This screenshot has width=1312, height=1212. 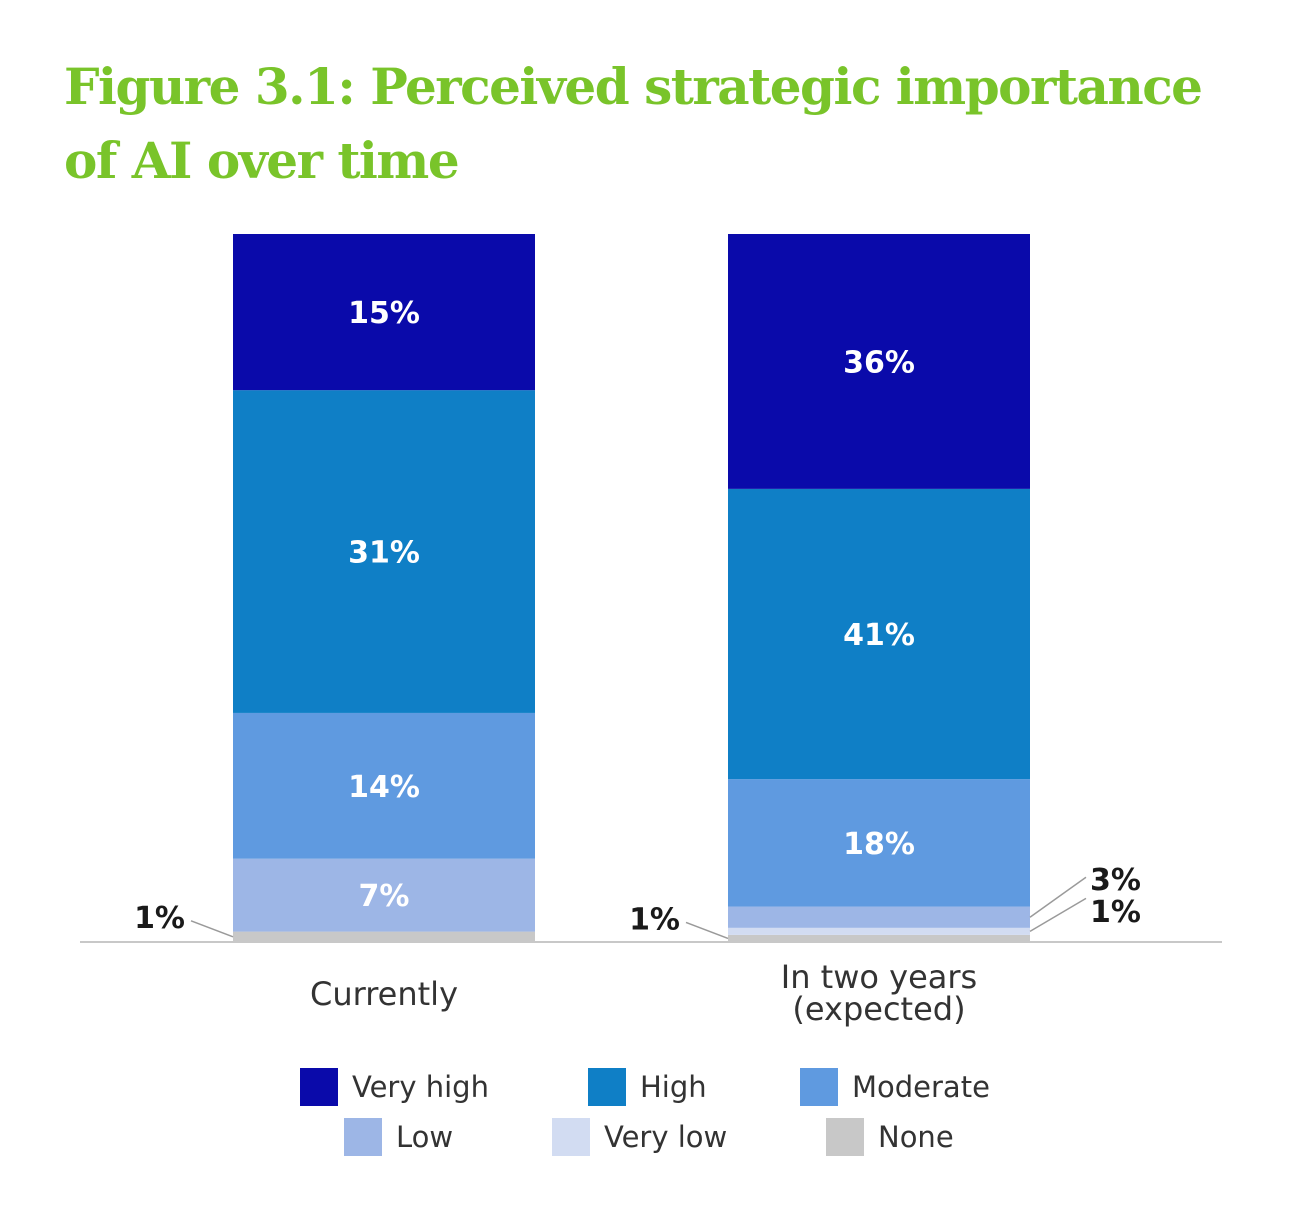 I want to click on leader-line-in-two-years-expected-none, so click(x=707, y=930).